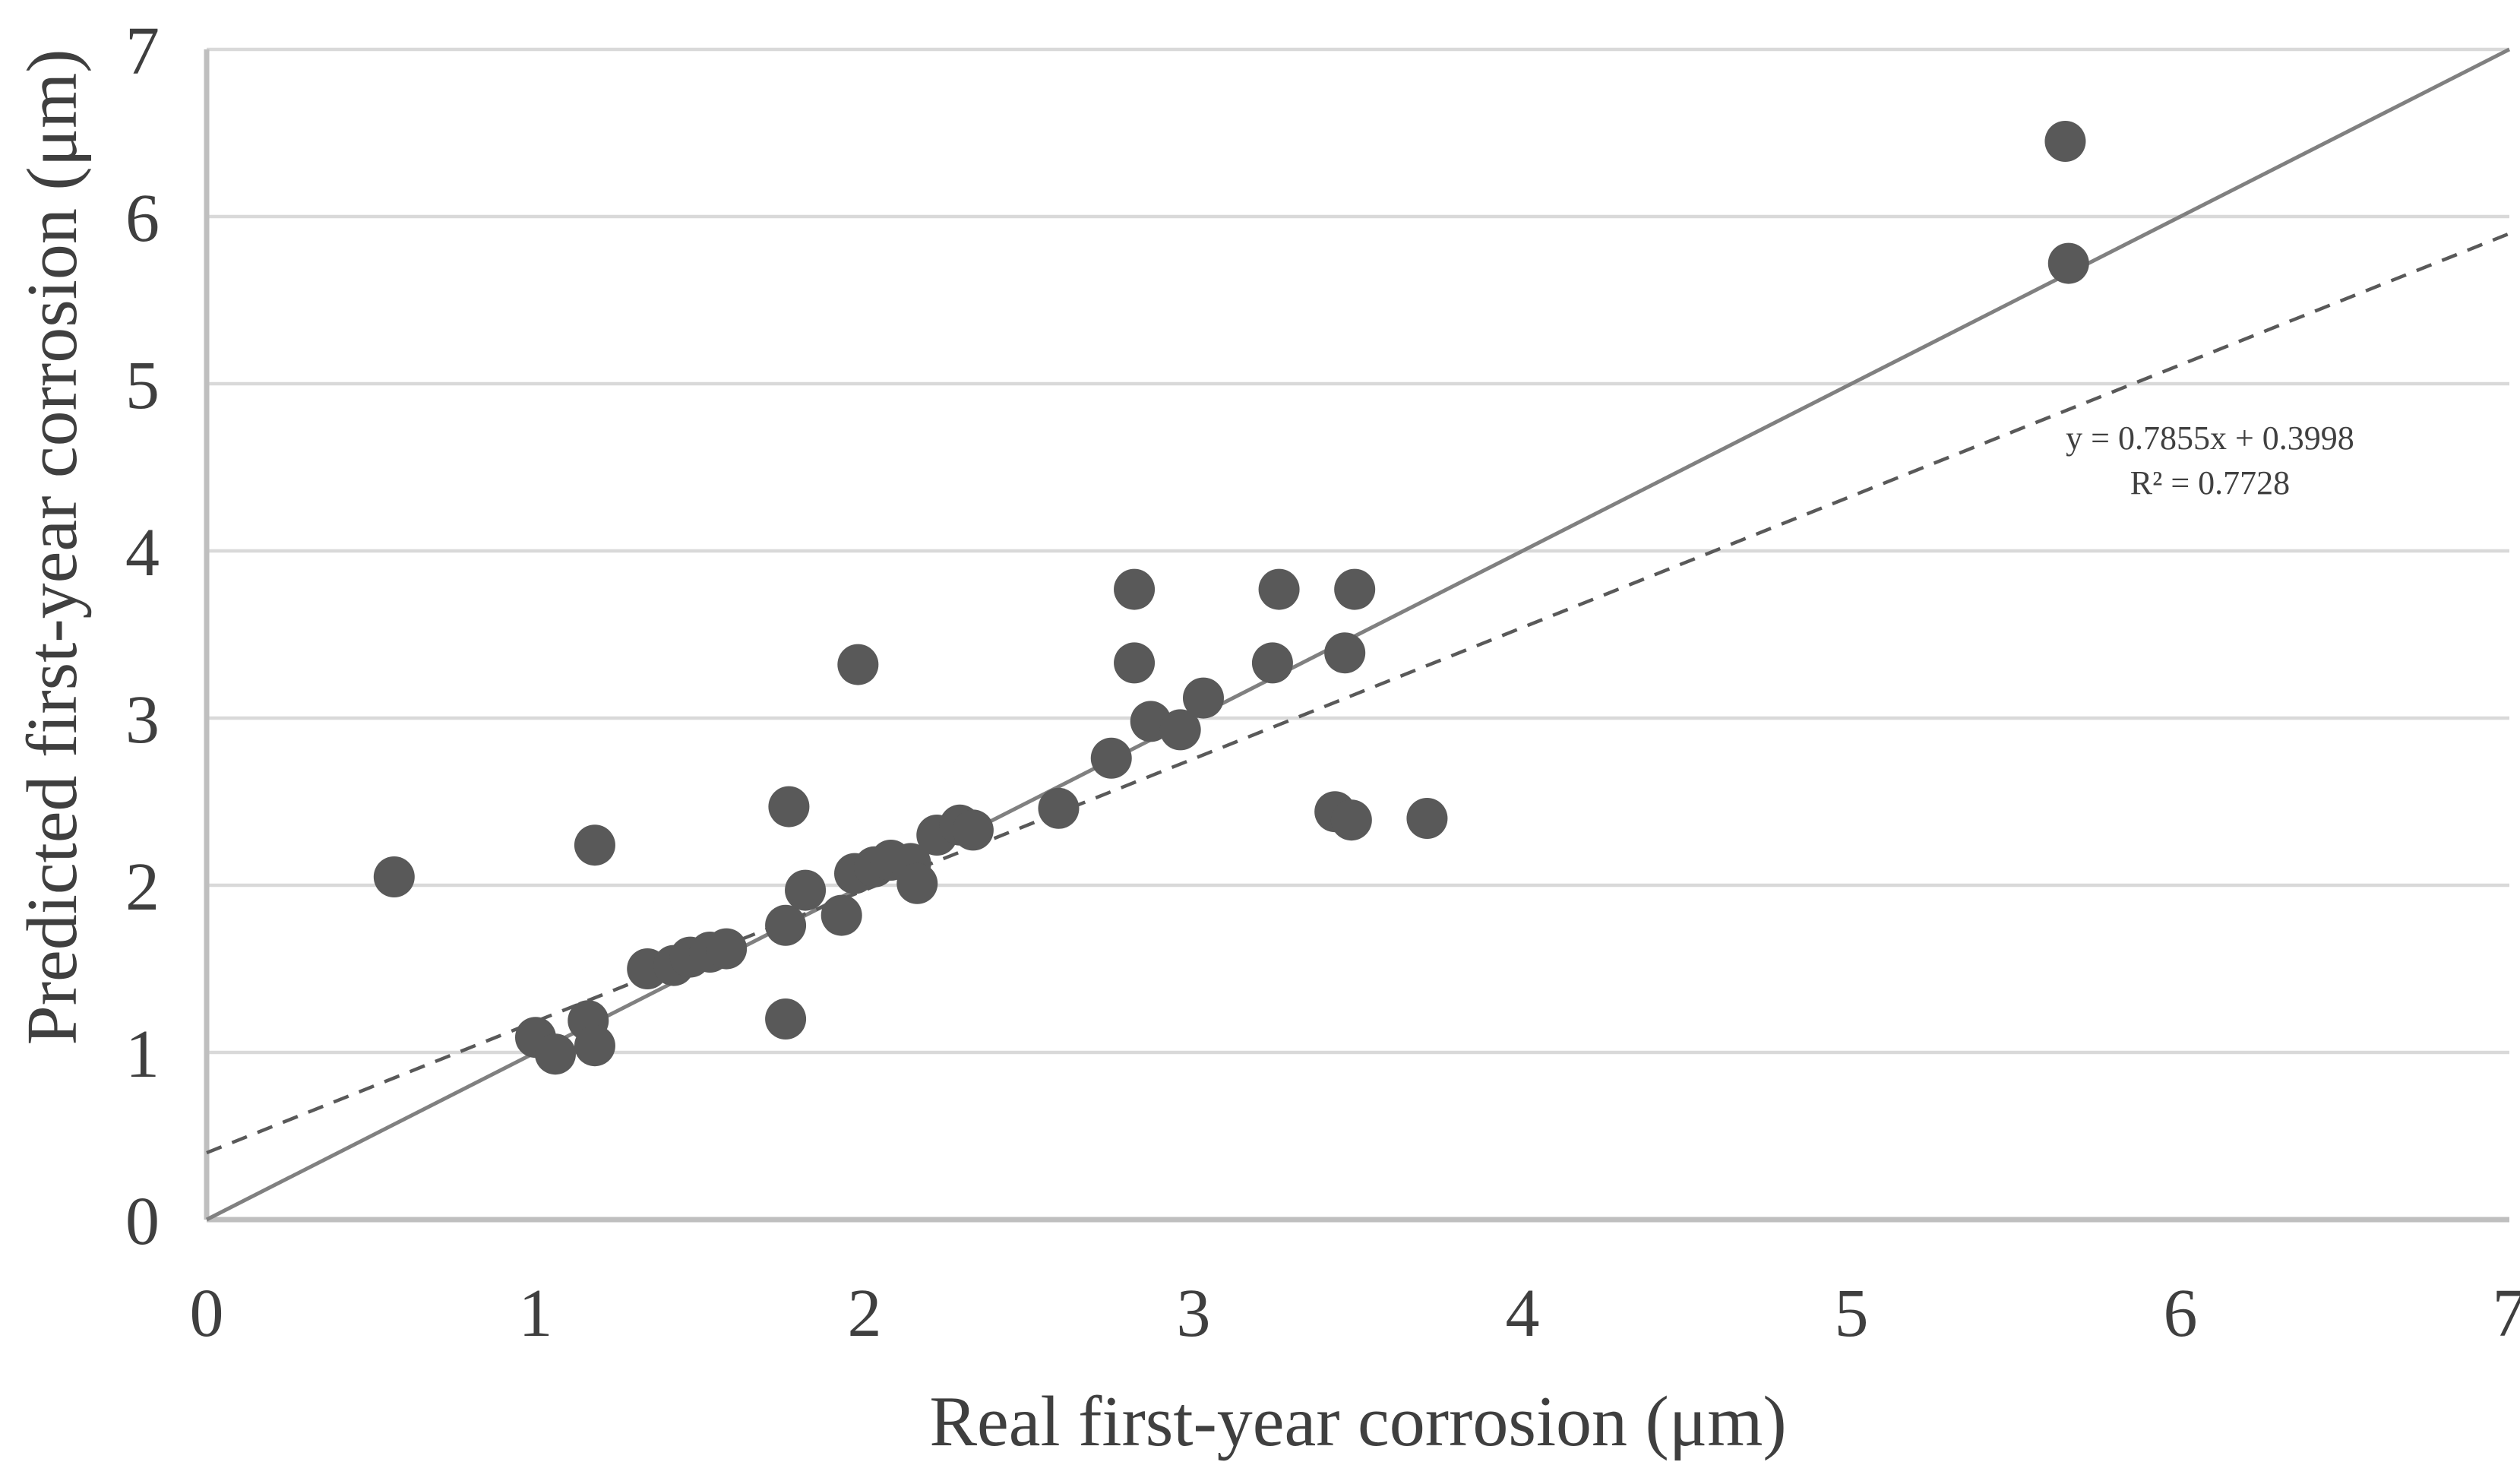  What do you see at coordinates (2210, 483) in the screenshot?
I see `r-squared-text: R² = 0.7728` at bounding box center [2210, 483].